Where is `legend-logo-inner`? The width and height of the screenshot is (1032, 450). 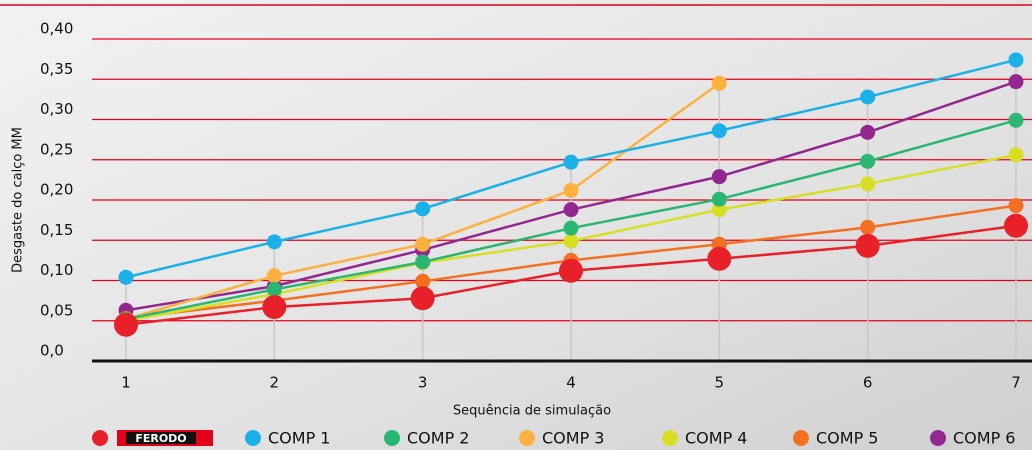 legend-logo-inner is located at coordinates (161, 438).